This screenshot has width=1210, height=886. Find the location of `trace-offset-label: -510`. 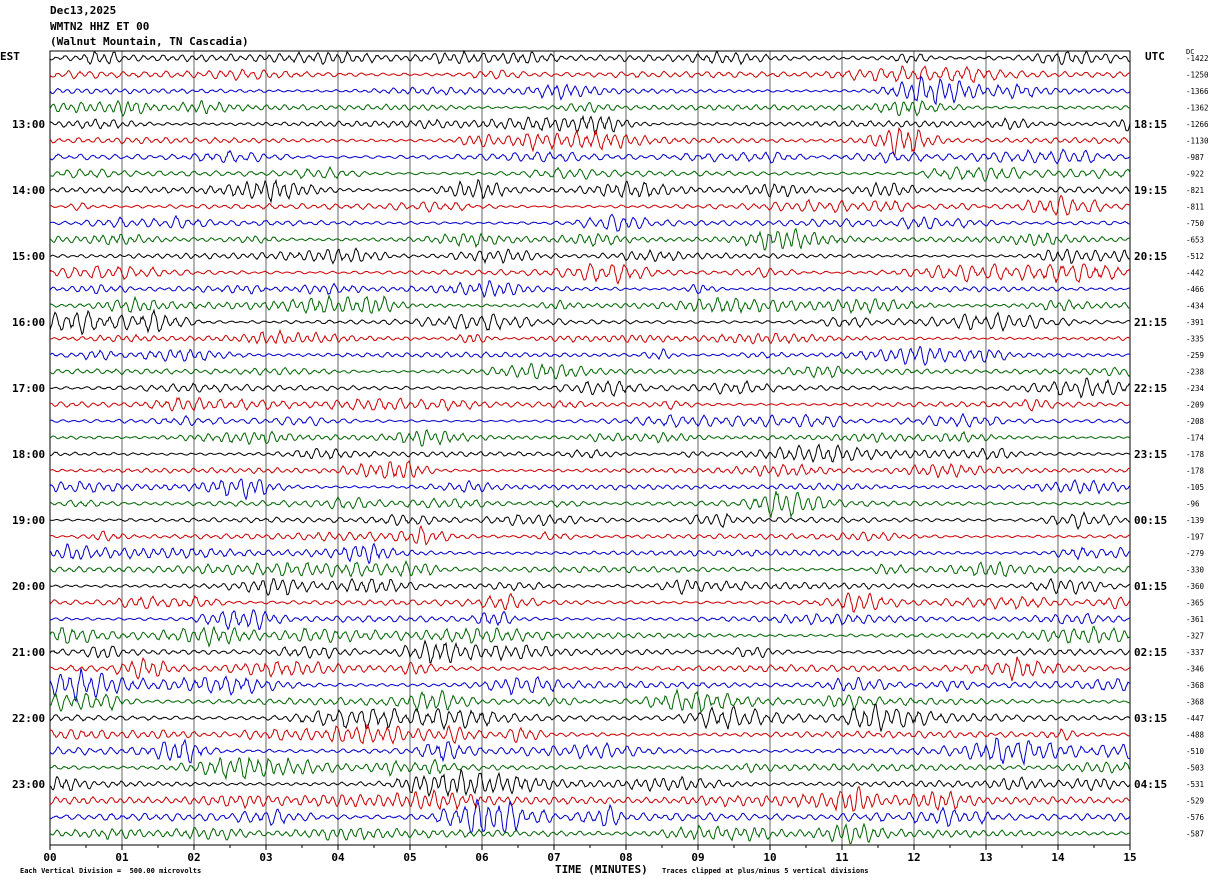

trace-offset-label: -510 is located at coordinates (1195, 751).